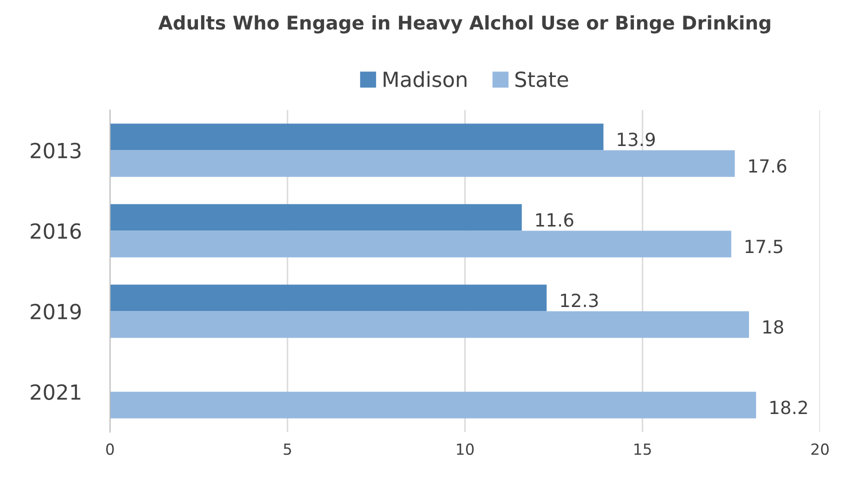 The image size is (844, 491). What do you see at coordinates (555, 220) in the screenshot?
I see `data-label: 11.6` at bounding box center [555, 220].